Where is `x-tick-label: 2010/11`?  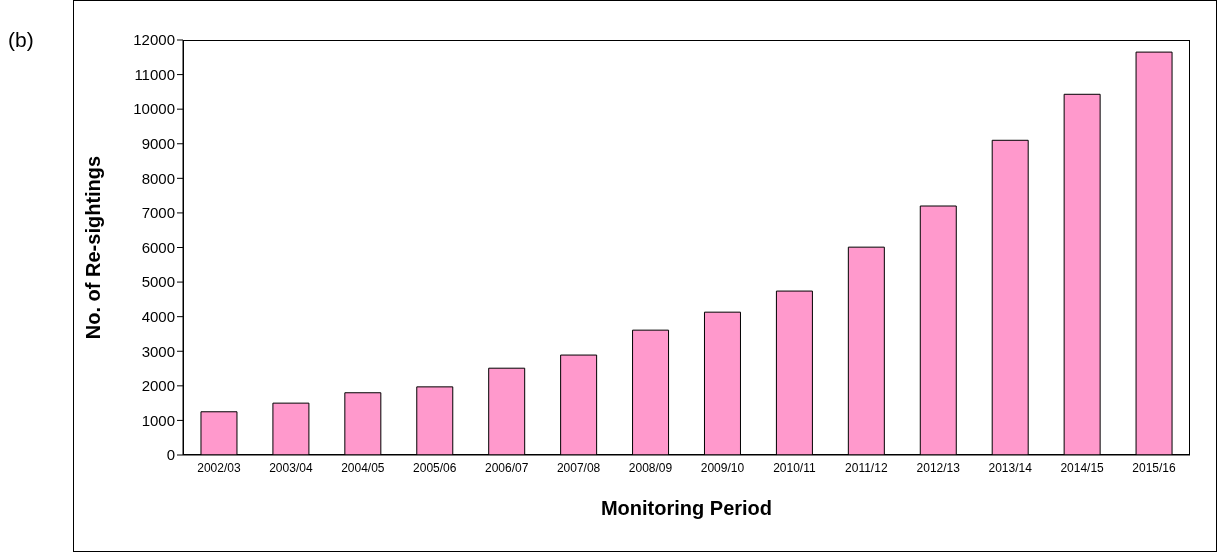
x-tick-label: 2010/11 is located at coordinates (794, 467).